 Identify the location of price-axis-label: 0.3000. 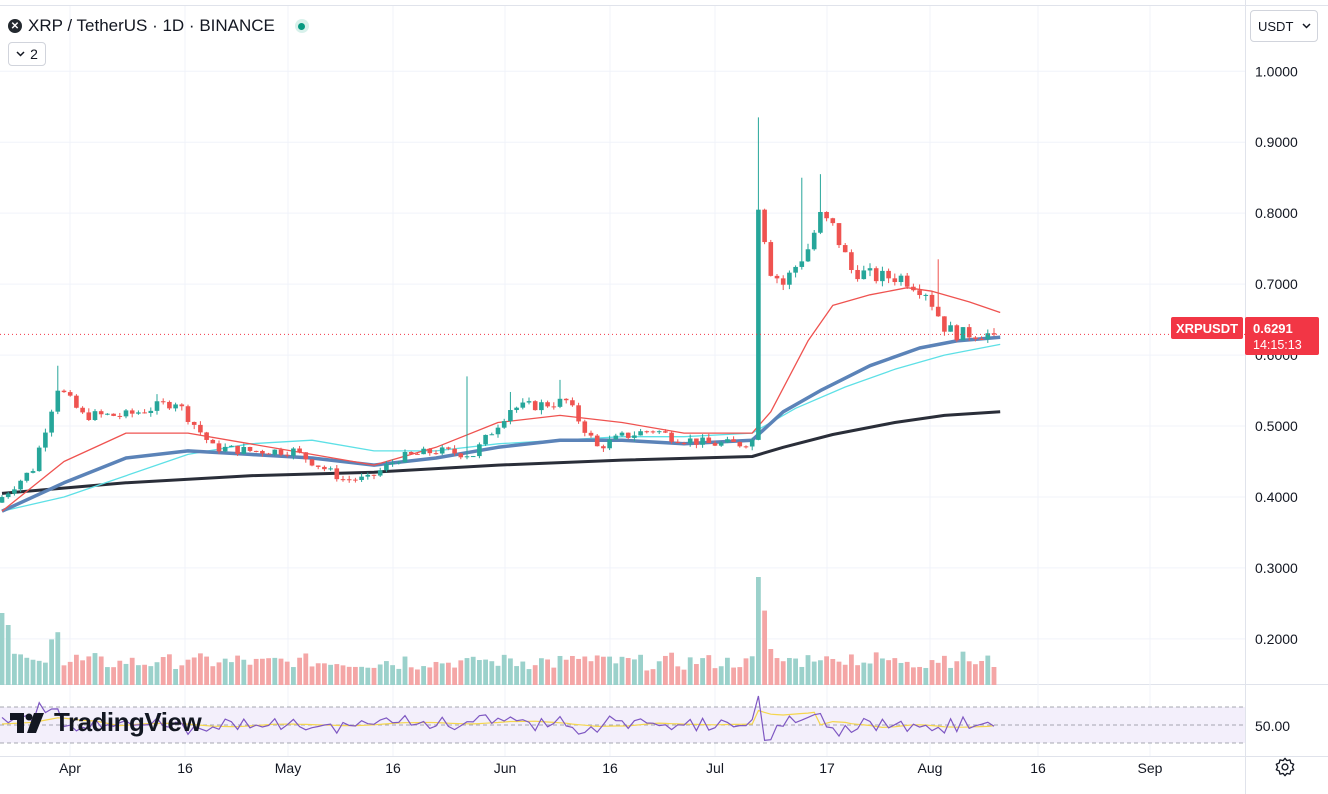
(1276, 568).